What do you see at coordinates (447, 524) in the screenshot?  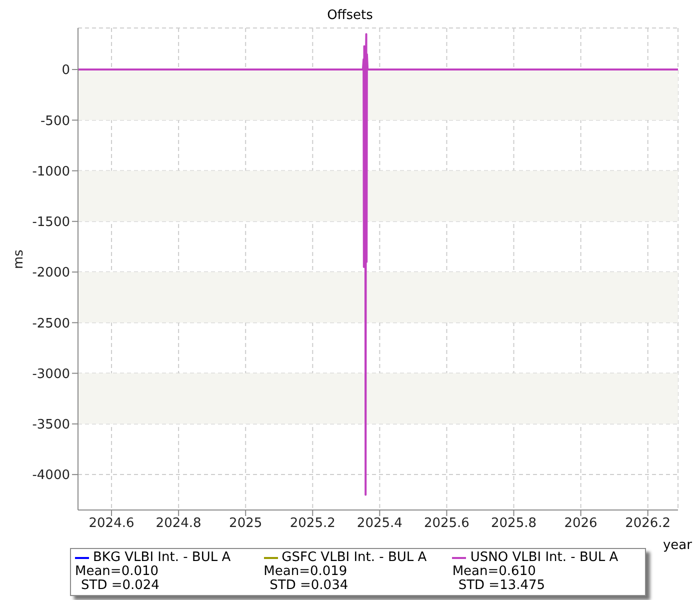 I see `x-tick-label: 2025.6` at bounding box center [447, 524].